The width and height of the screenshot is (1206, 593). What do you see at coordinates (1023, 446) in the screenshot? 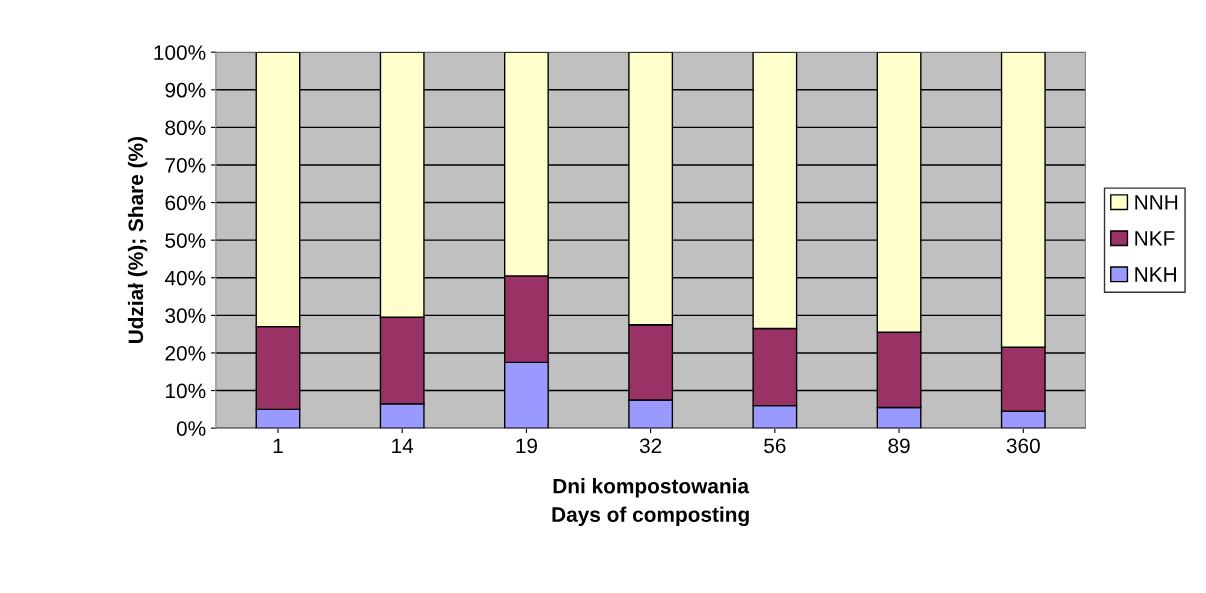
I see `x-tick-label: 360` at bounding box center [1023, 446].